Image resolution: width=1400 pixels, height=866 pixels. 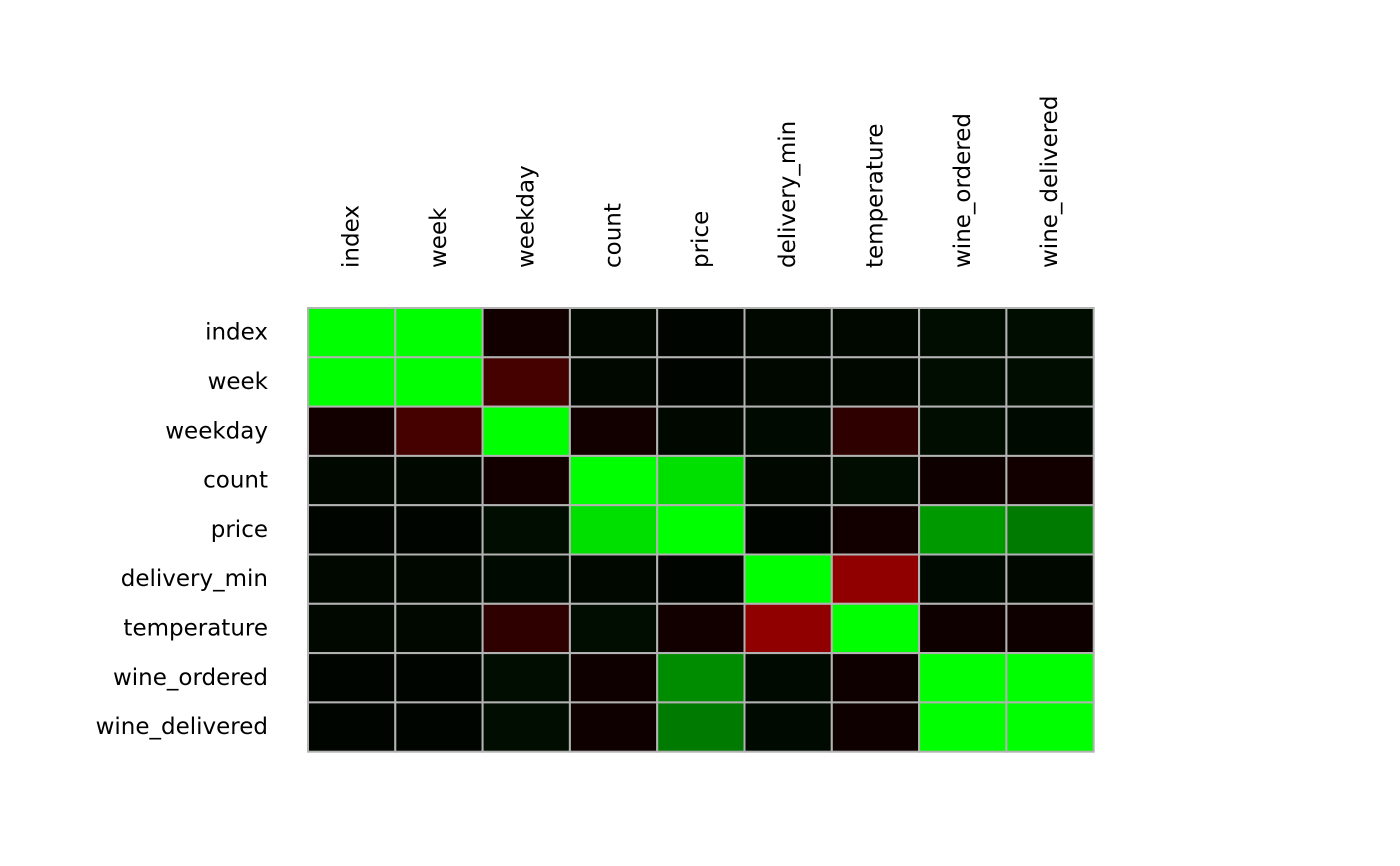 I want to click on heatmap-cell-price-delivery_min, so click(x=788, y=530).